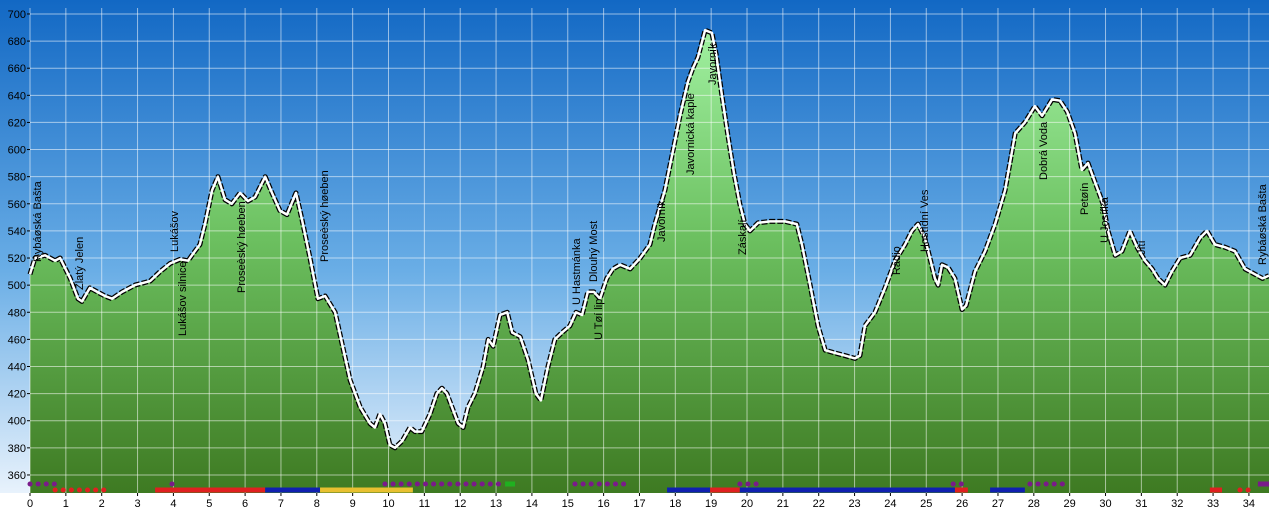 The image size is (1269, 509). What do you see at coordinates (17, 313) in the screenshot?
I see `y-tick-label: 480` at bounding box center [17, 313].